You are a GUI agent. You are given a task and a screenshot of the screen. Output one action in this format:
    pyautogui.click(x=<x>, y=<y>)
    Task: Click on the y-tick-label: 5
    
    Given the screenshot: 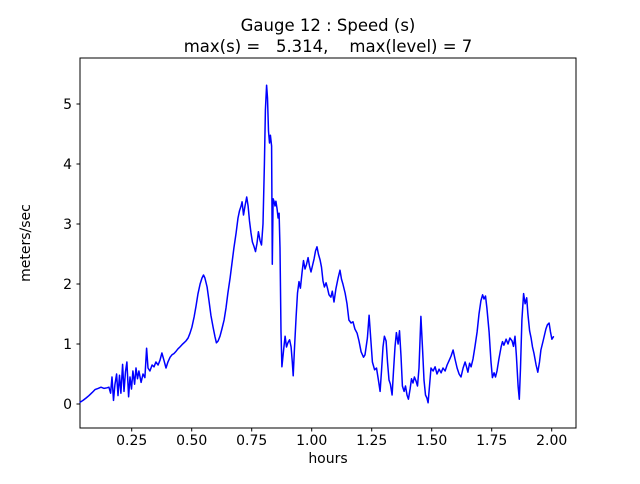 What is the action you would take?
    pyautogui.click(x=67, y=105)
    